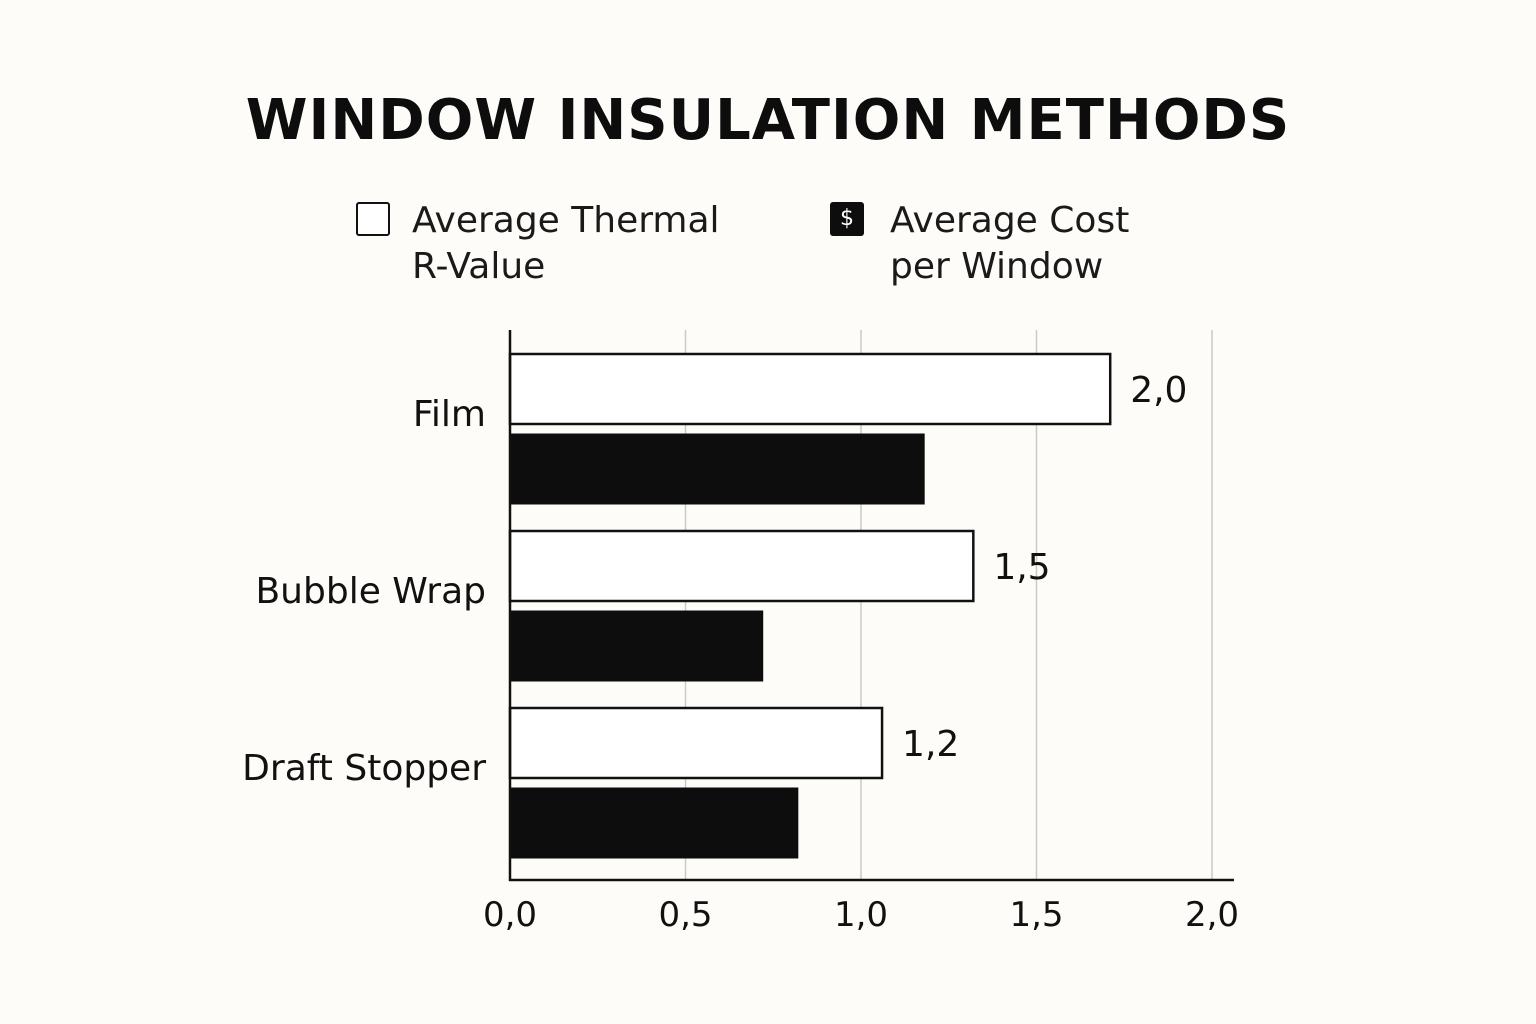  What do you see at coordinates (1036, 915) in the screenshot?
I see `x-tick-label: 1,5` at bounding box center [1036, 915].